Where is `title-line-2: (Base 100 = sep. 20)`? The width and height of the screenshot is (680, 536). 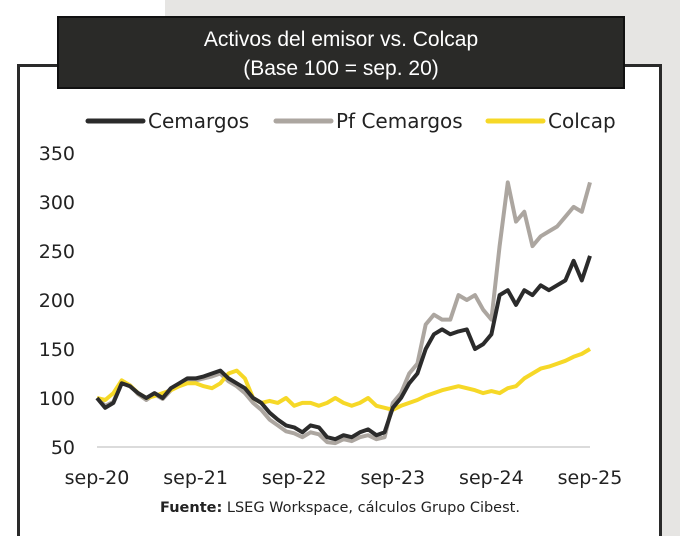
title-line-2: (Base 100 = sep. 20) is located at coordinates (341, 68).